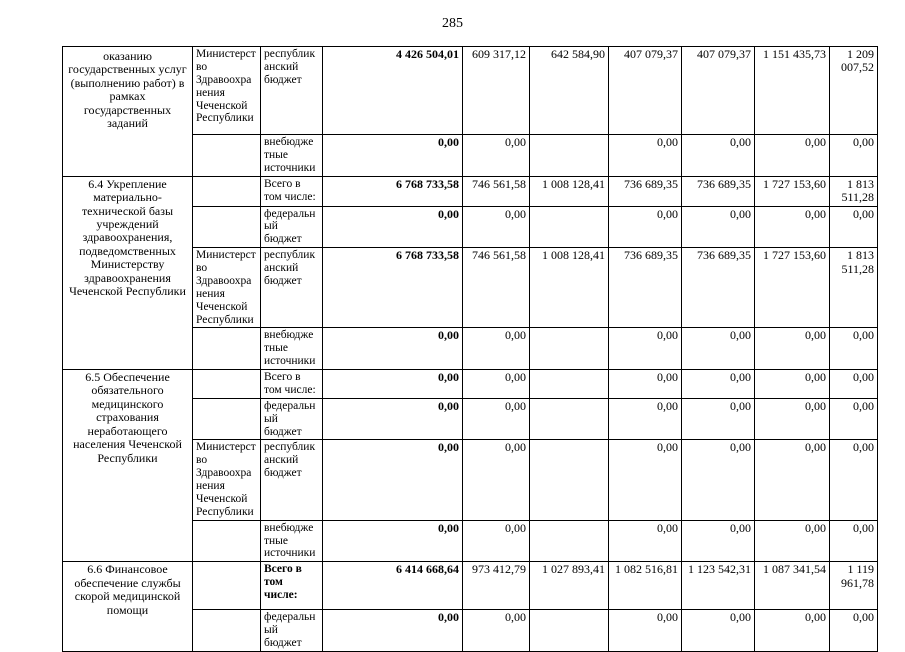 Image resolution: width=905 pixels, height=652 pixels. Describe the element at coordinates (496, 586) in the screenshot. I see `value-cell: 973 412,79` at that location.